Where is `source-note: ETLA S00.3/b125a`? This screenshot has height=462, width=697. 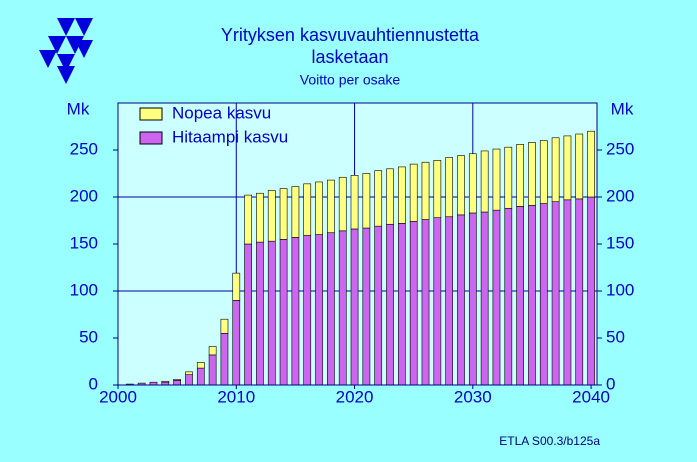 source-note: ETLA S00.3/b125a is located at coordinates (549, 441).